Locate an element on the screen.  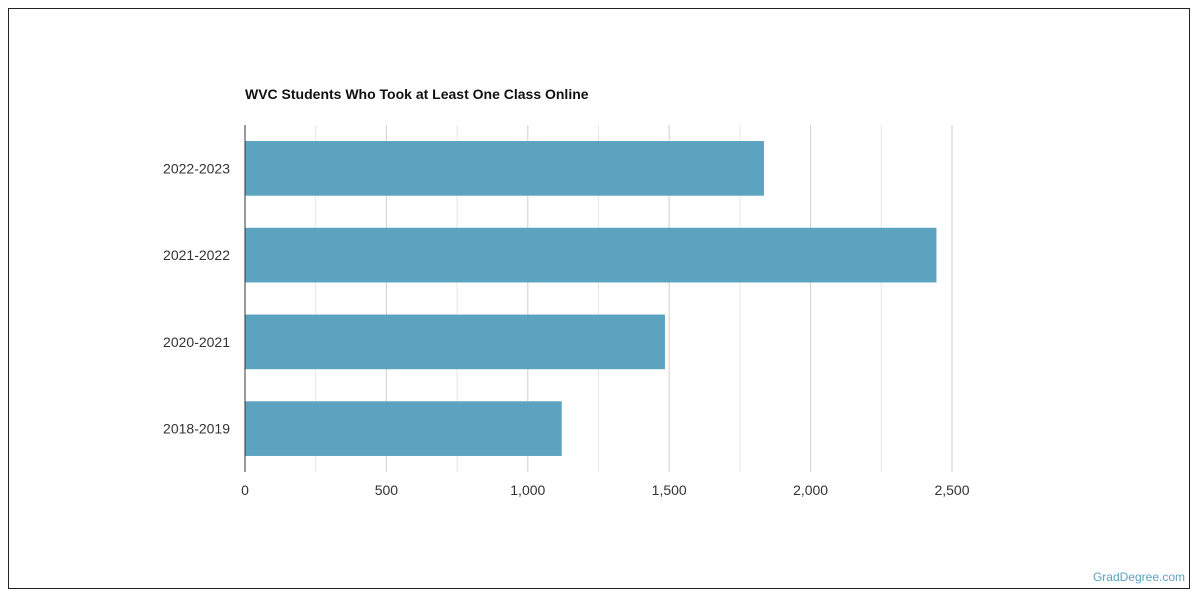
y-tick-label: 2021-2022 is located at coordinates (196, 255).